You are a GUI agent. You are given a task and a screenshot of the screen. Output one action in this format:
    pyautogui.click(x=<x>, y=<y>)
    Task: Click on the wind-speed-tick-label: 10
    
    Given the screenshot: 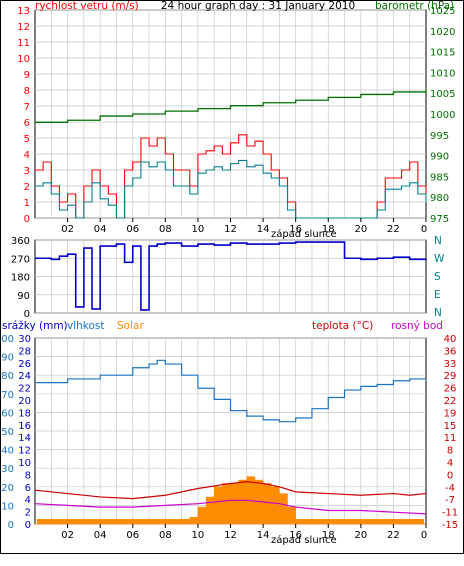 What is the action you would take?
    pyautogui.click(x=23, y=59)
    